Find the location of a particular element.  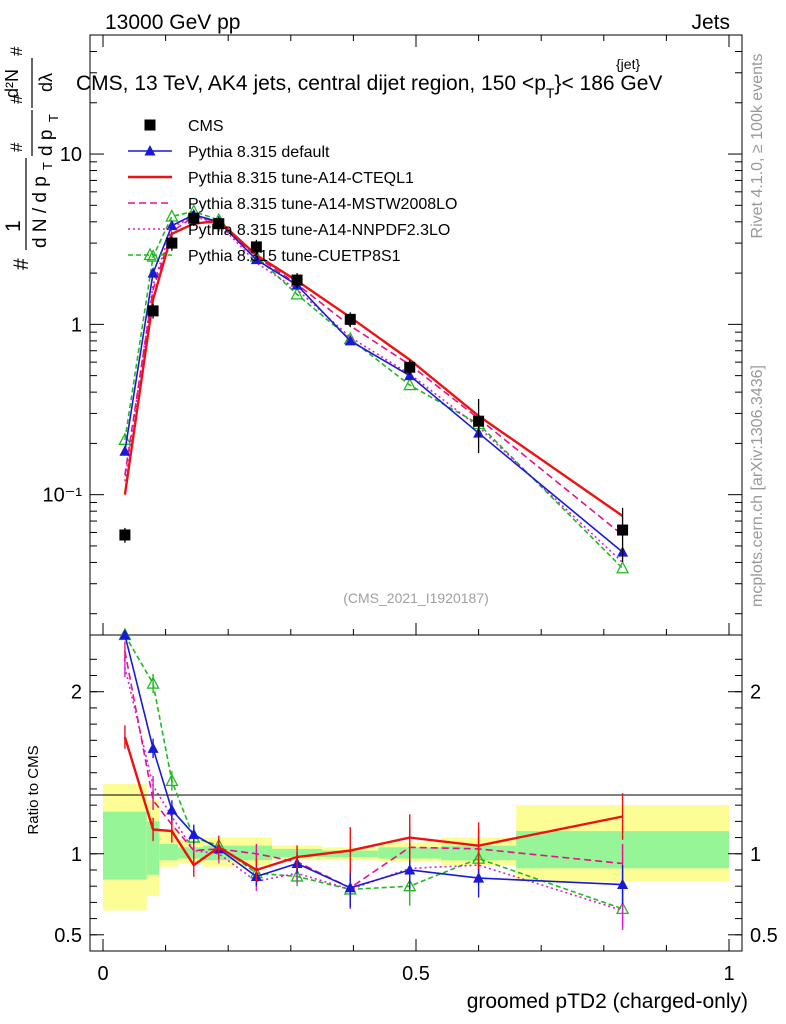

ylabel-hash1: # is located at coordinates (21, 264).